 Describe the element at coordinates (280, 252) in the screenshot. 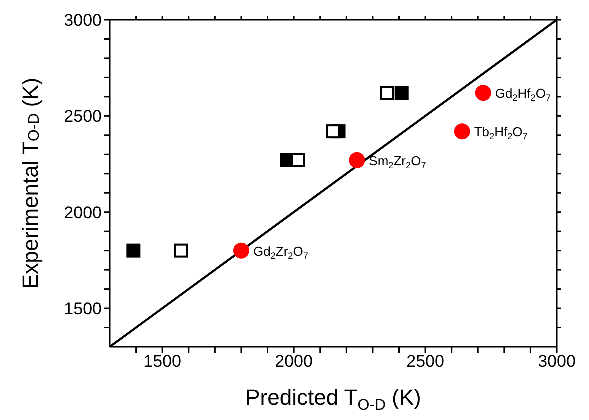

I see `annotation: Gd$_{2}$Zr$_{2}$O$_{7}$` at that location.